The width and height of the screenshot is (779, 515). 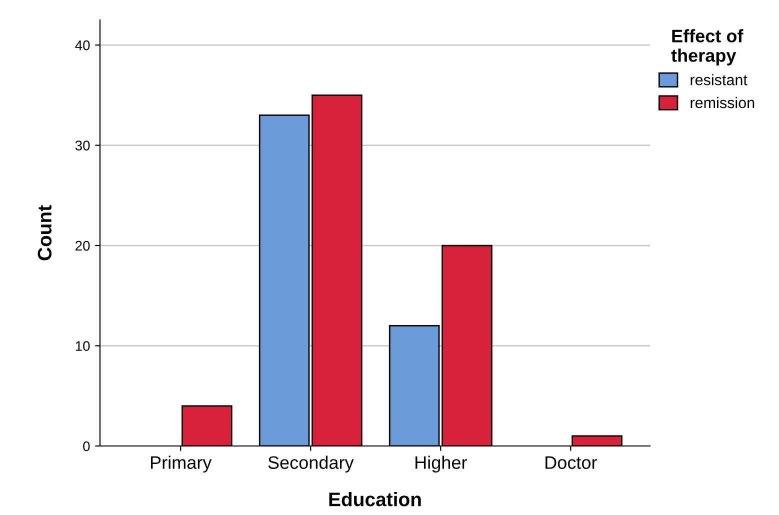 I want to click on y-tick-label: 10, so click(x=83, y=346).